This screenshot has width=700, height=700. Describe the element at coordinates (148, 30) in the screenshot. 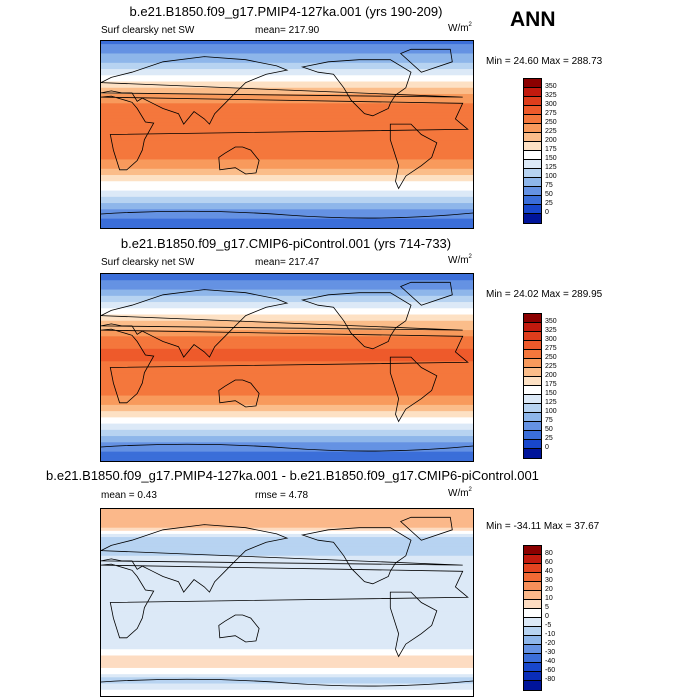

I see `panel1-variable-label: Surf clearsky net SW` at that location.